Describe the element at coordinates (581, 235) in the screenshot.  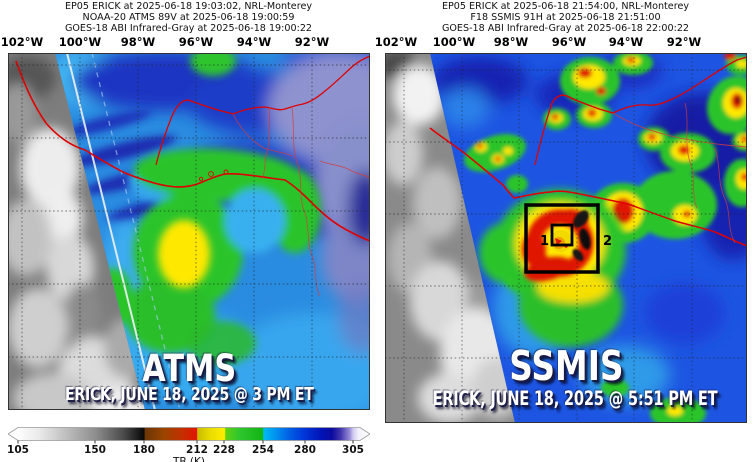
I see `eyewall-cold-black` at that location.